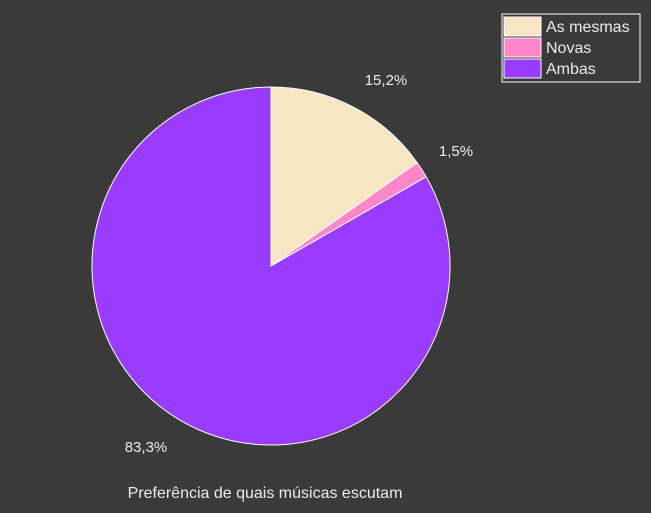 The image size is (651, 513). Describe the element at coordinates (386, 80) in the screenshot. I see `slice-label-as-mesmas: 15,2%` at that location.